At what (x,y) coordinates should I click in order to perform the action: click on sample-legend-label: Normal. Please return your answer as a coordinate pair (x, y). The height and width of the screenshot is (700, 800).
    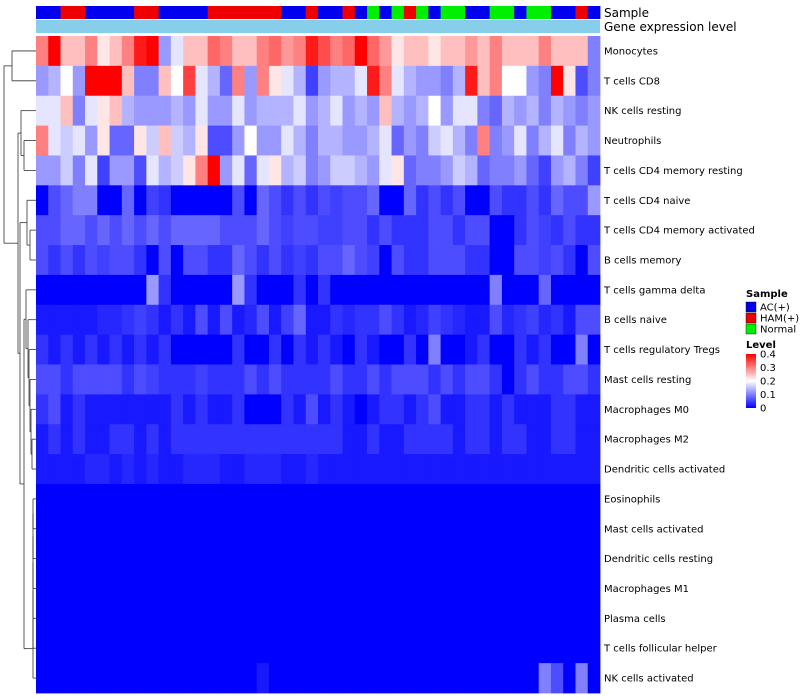
    Looking at the image, I should click on (778, 330).